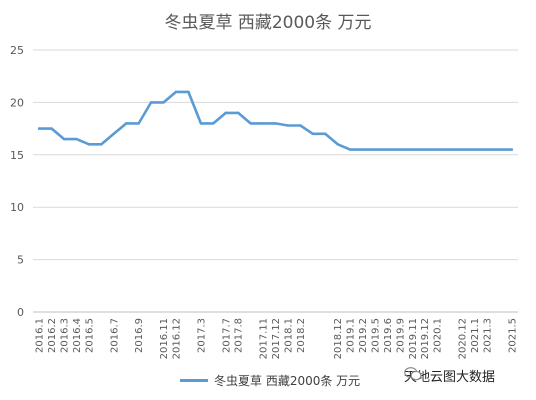 Image resolution: width=536 pixels, height=400 pixels. I want to click on legend: 冬虫夏草 西藏2000条 万元, so click(270, 380).